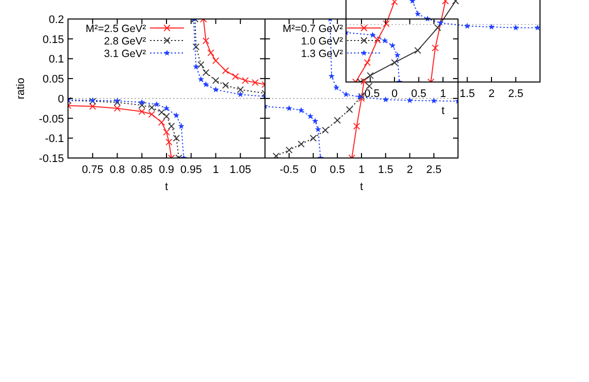 This screenshot has width=589, height=382. What do you see at coordinates (21, 89) in the screenshot?
I see `y-axis-title: ratio` at bounding box center [21, 89].